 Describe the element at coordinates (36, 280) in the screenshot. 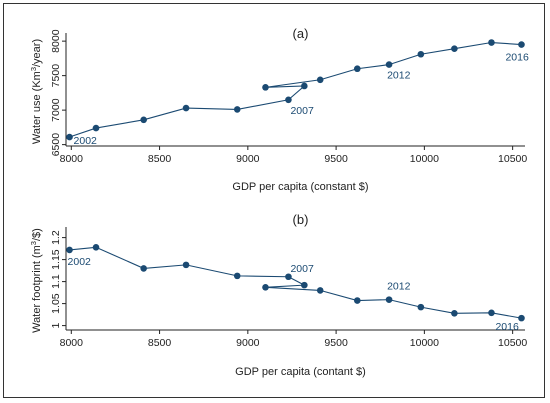

I see `y-axis-title: Water footprint (m3/$)` at that location.